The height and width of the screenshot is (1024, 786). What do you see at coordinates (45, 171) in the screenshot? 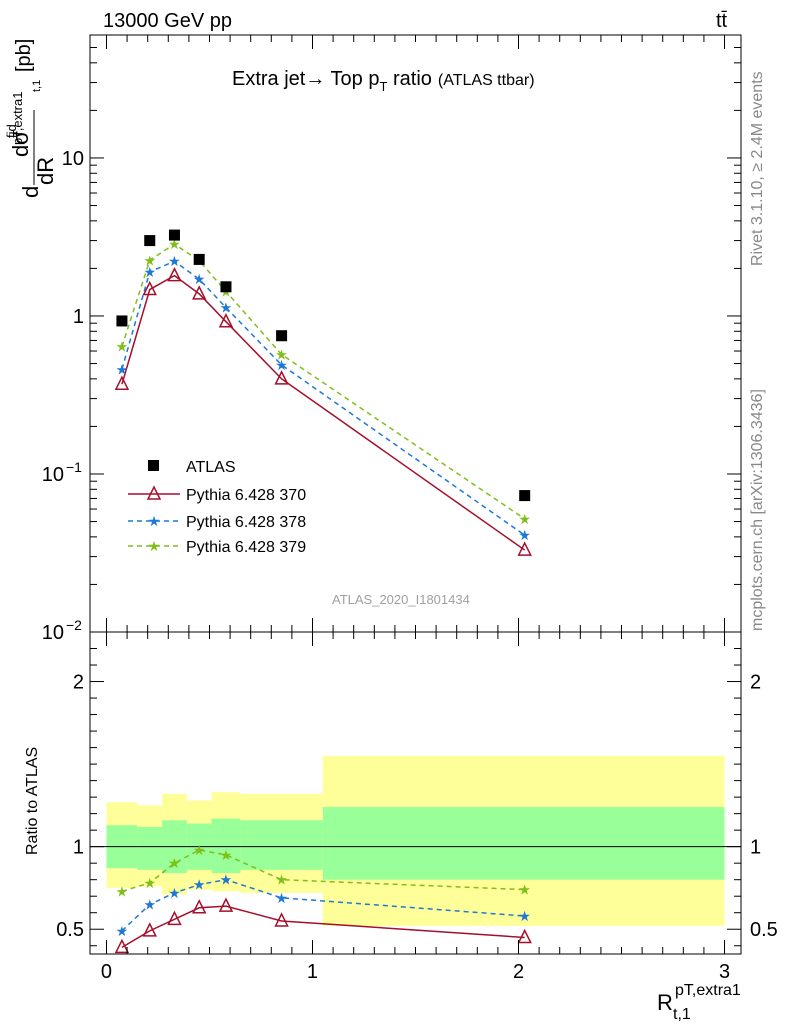
I see `ylabel-dR: dR` at bounding box center [45, 171].